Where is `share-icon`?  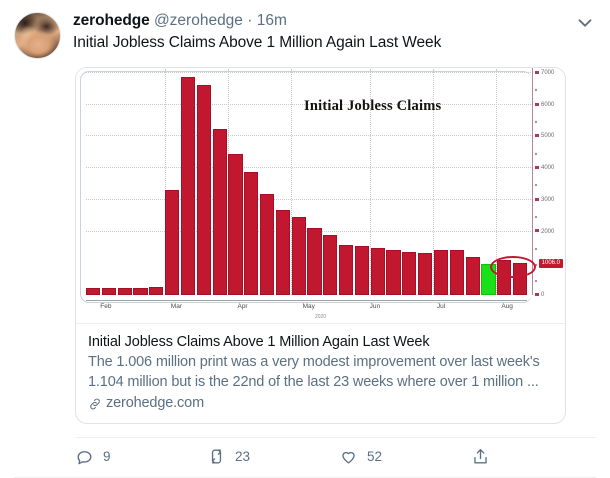
share-icon is located at coordinates (480, 456).